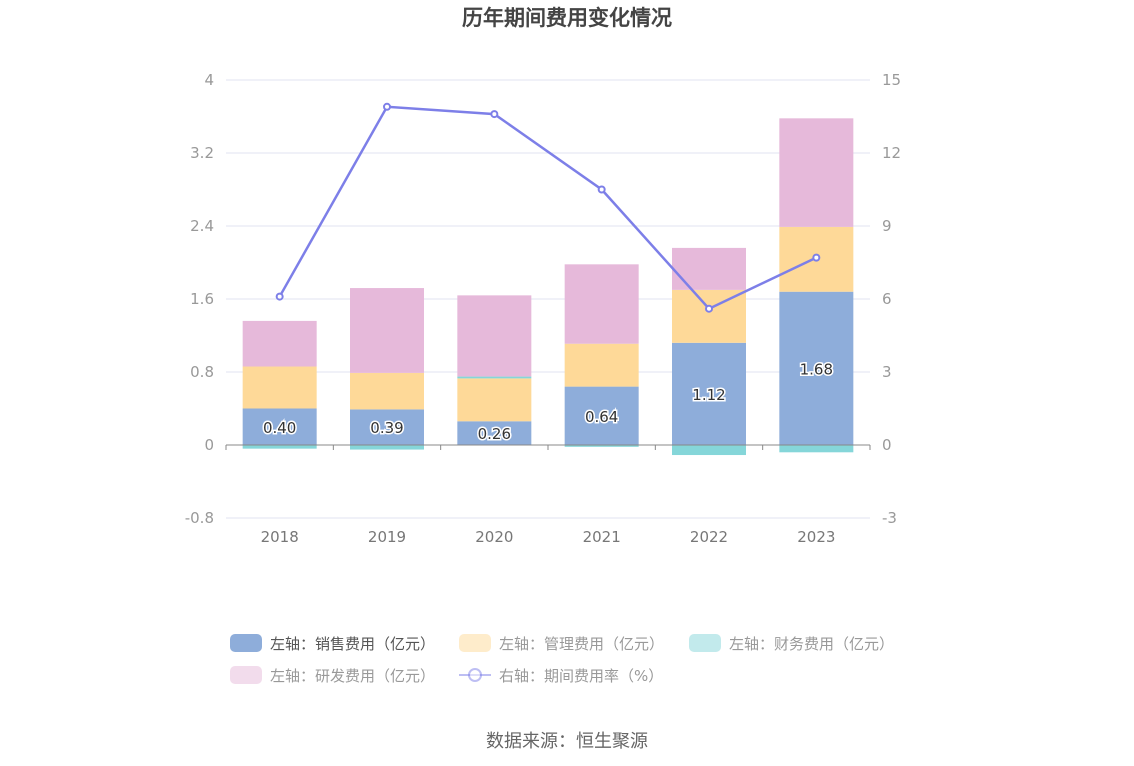 This screenshot has width=1134, height=766. I want to click on legend-label: 右轴：期间费用率（%）, so click(581, 676).